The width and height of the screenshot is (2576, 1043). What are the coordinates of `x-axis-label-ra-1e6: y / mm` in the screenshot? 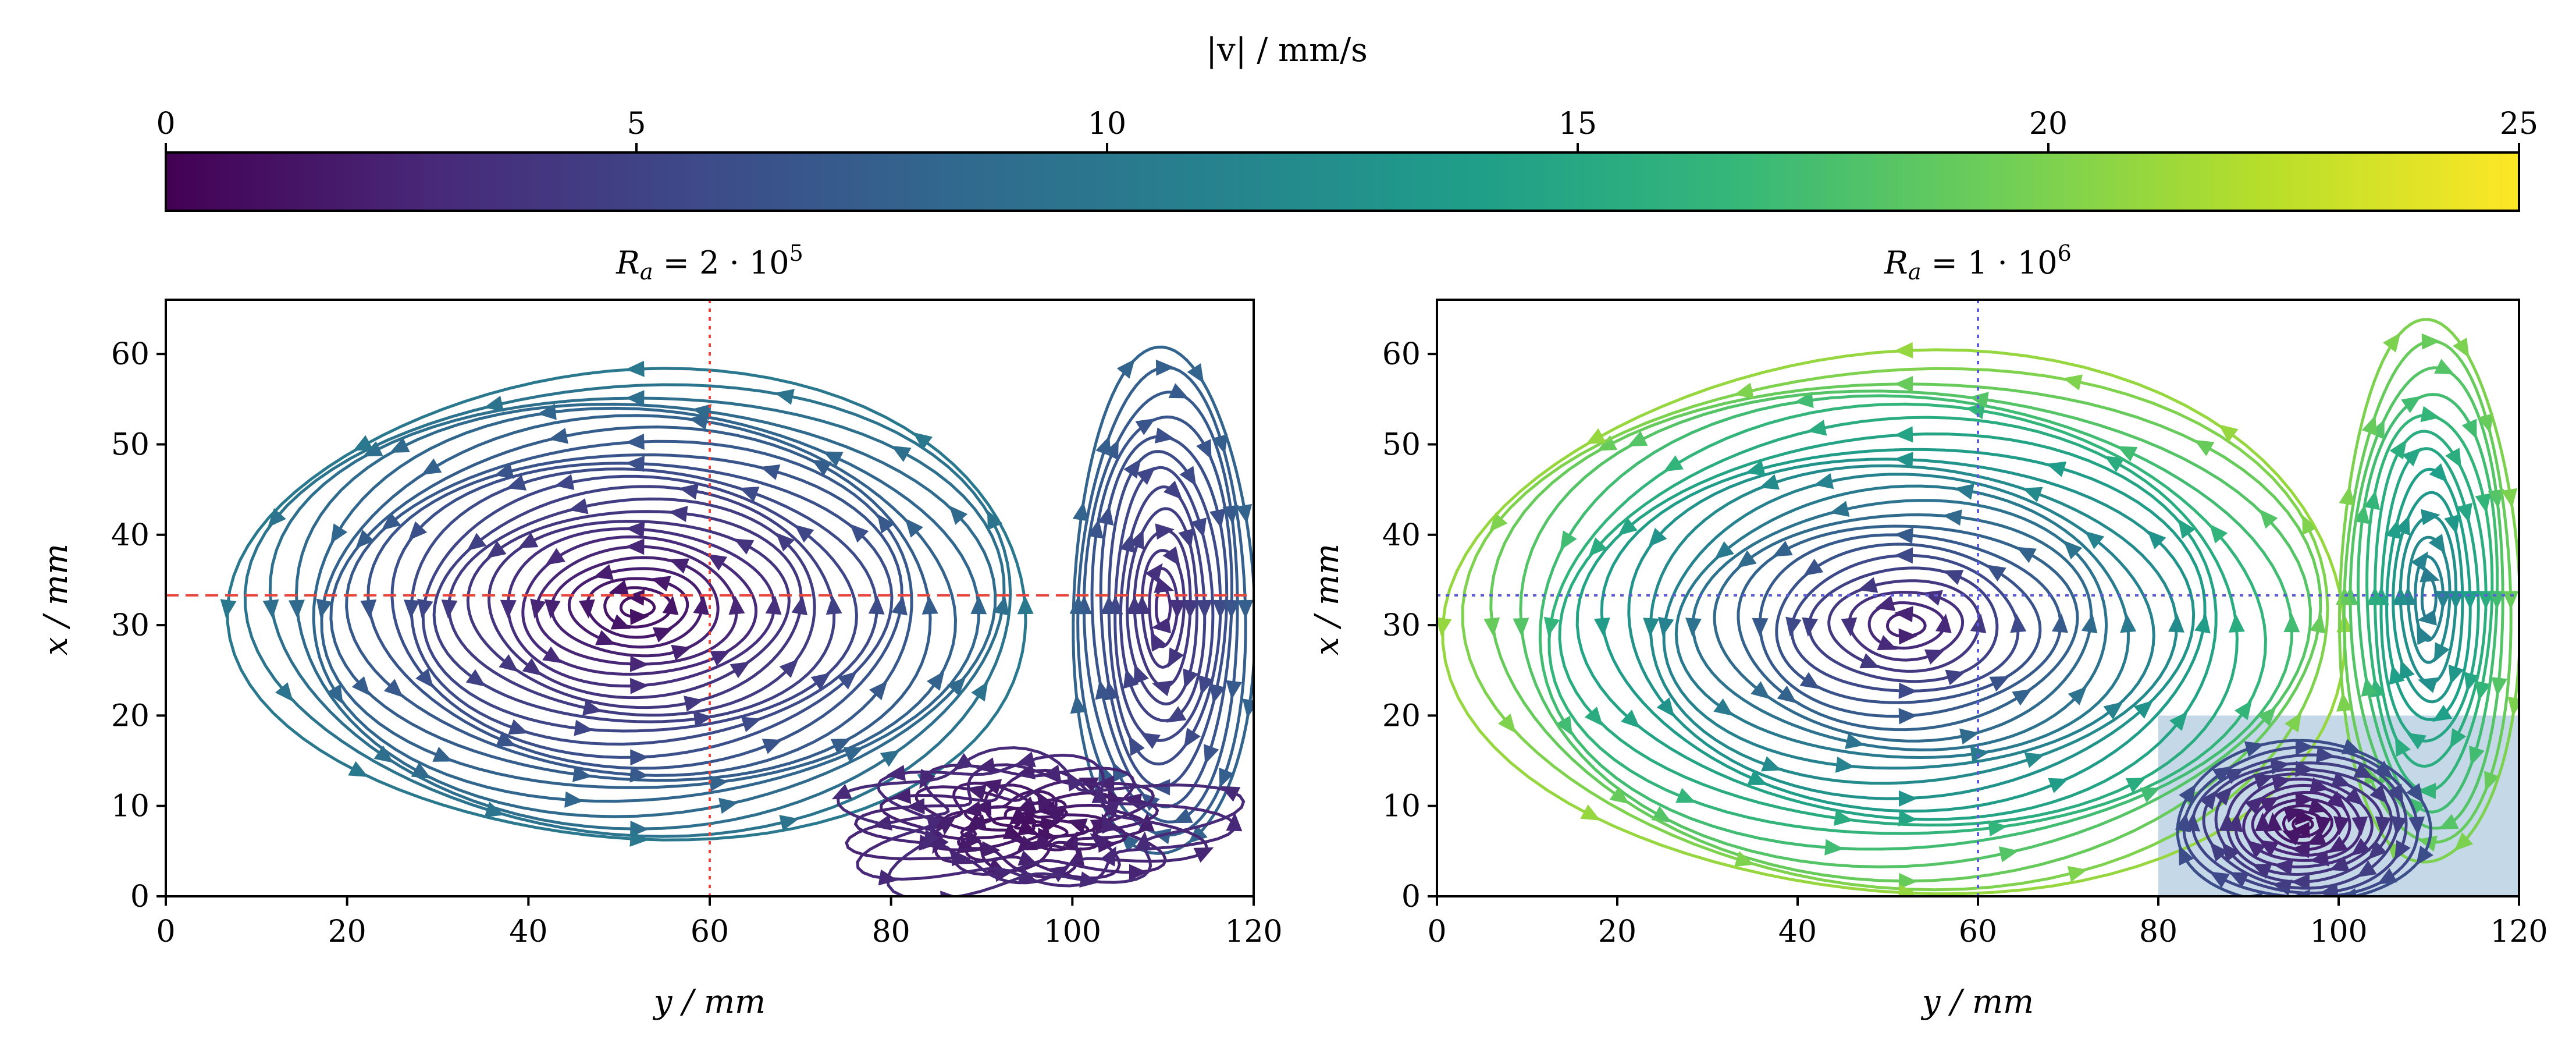 It's located at (1977, 1002).